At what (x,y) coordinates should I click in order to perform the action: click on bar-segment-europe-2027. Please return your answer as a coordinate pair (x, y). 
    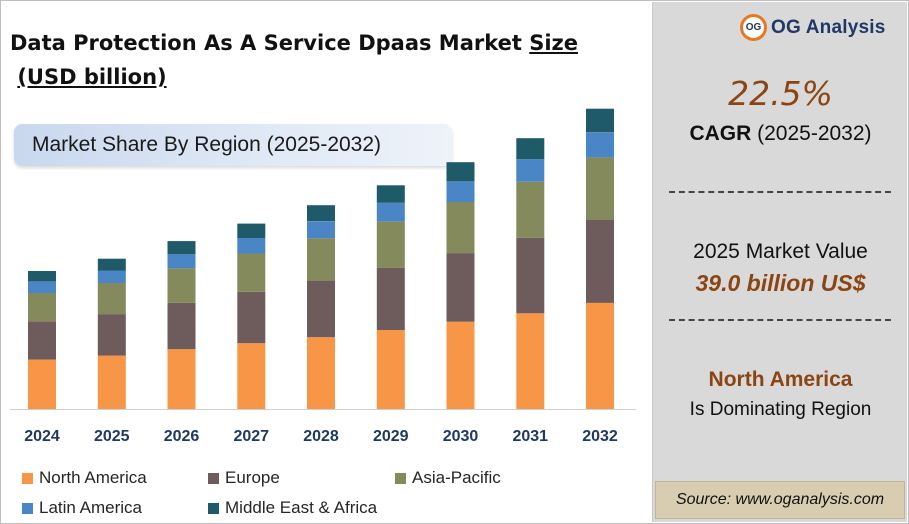
    Looking at the image, I should click on (251, 317).